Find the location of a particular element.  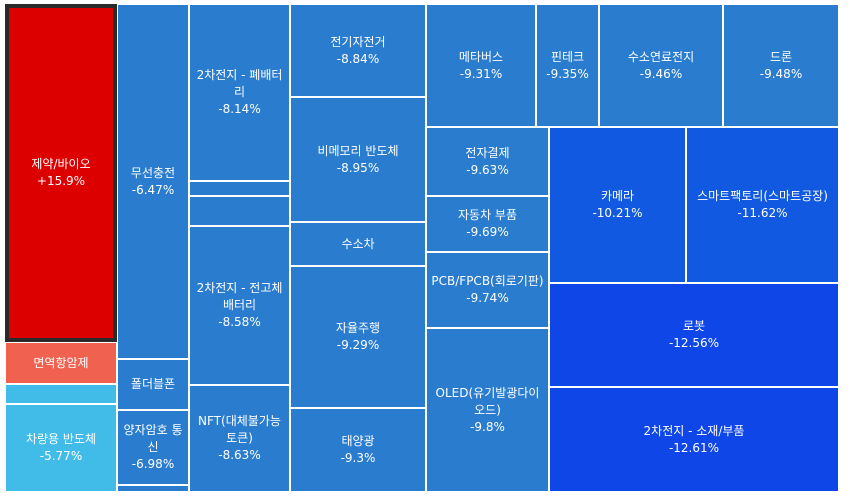

tile-핀테크: 핀테크 -9.35% is located at coordinates (567, 65).